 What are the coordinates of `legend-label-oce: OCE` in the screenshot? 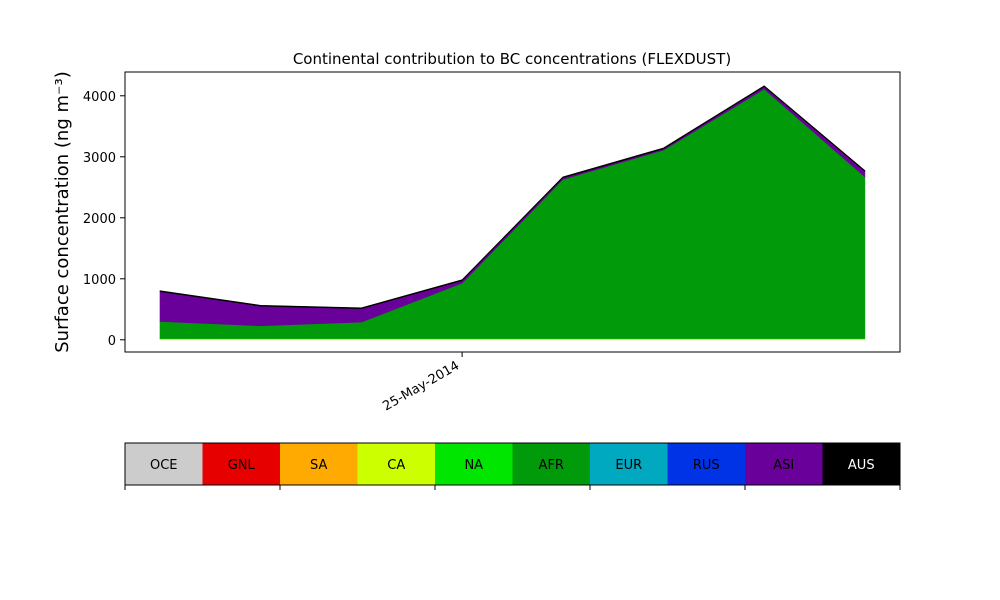 It's located at (164, 465).